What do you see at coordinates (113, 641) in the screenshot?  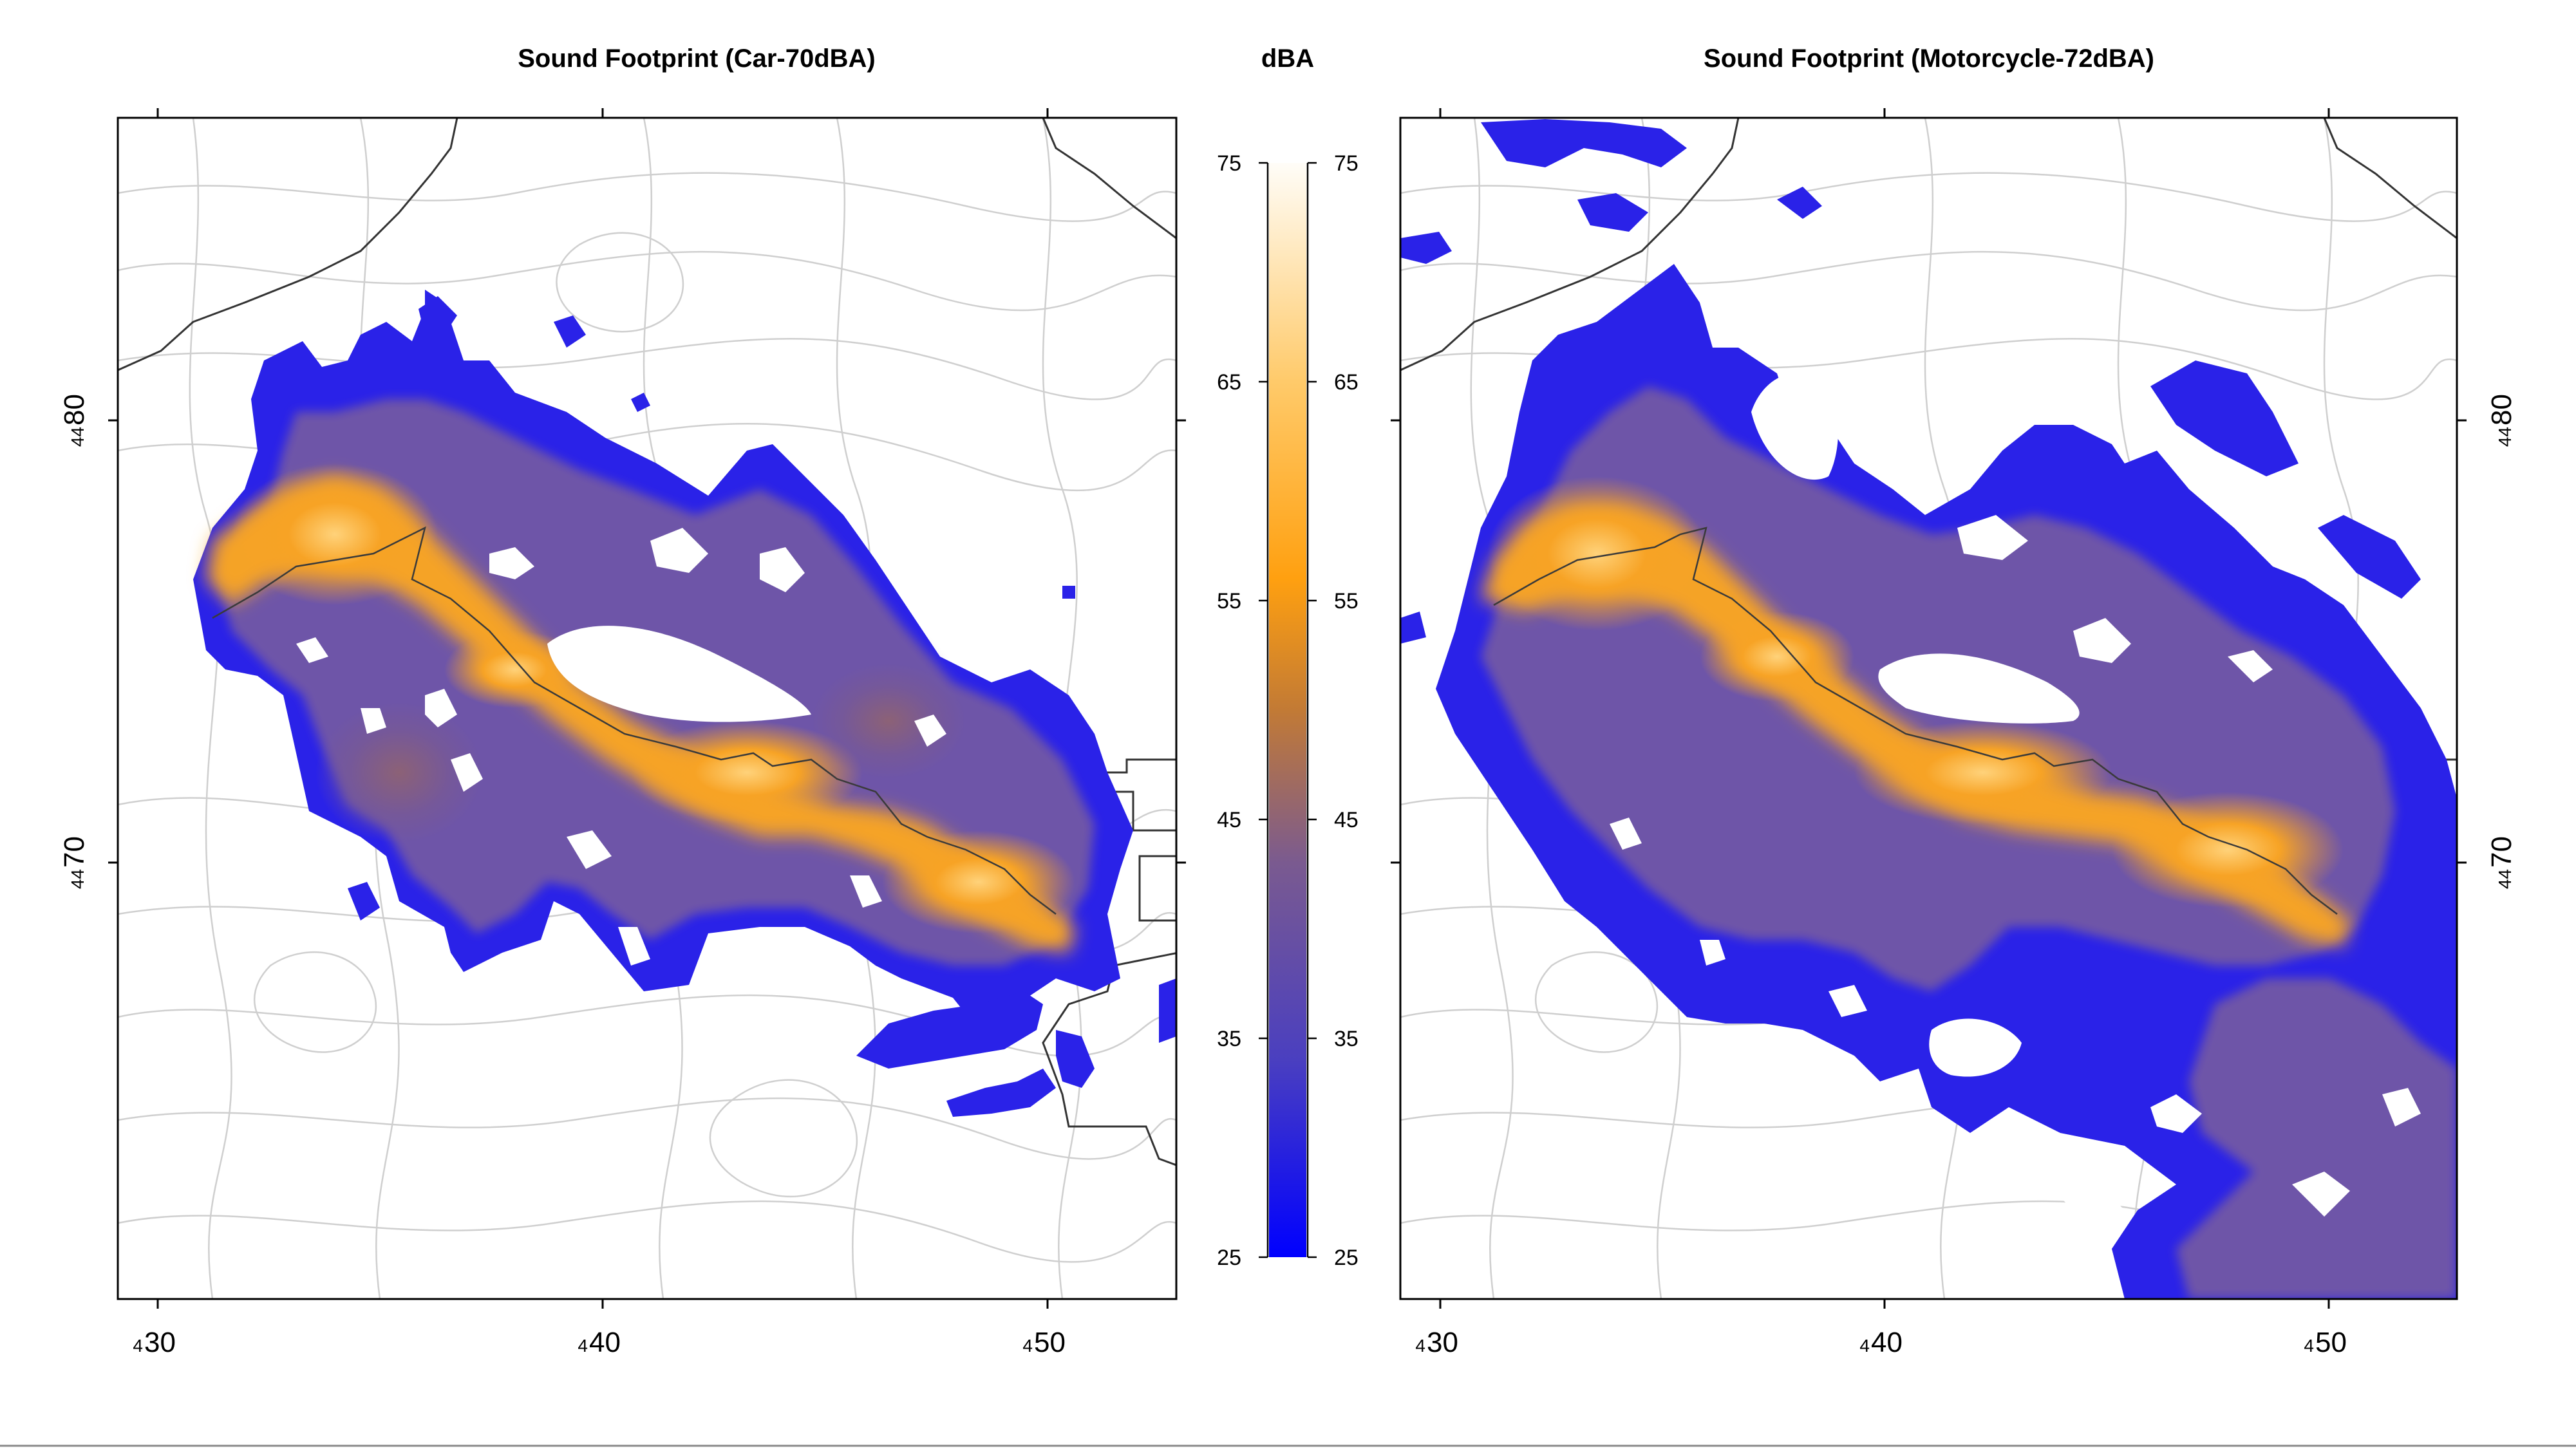 I see `left-ticks-car` at bounding box center [113, 641].